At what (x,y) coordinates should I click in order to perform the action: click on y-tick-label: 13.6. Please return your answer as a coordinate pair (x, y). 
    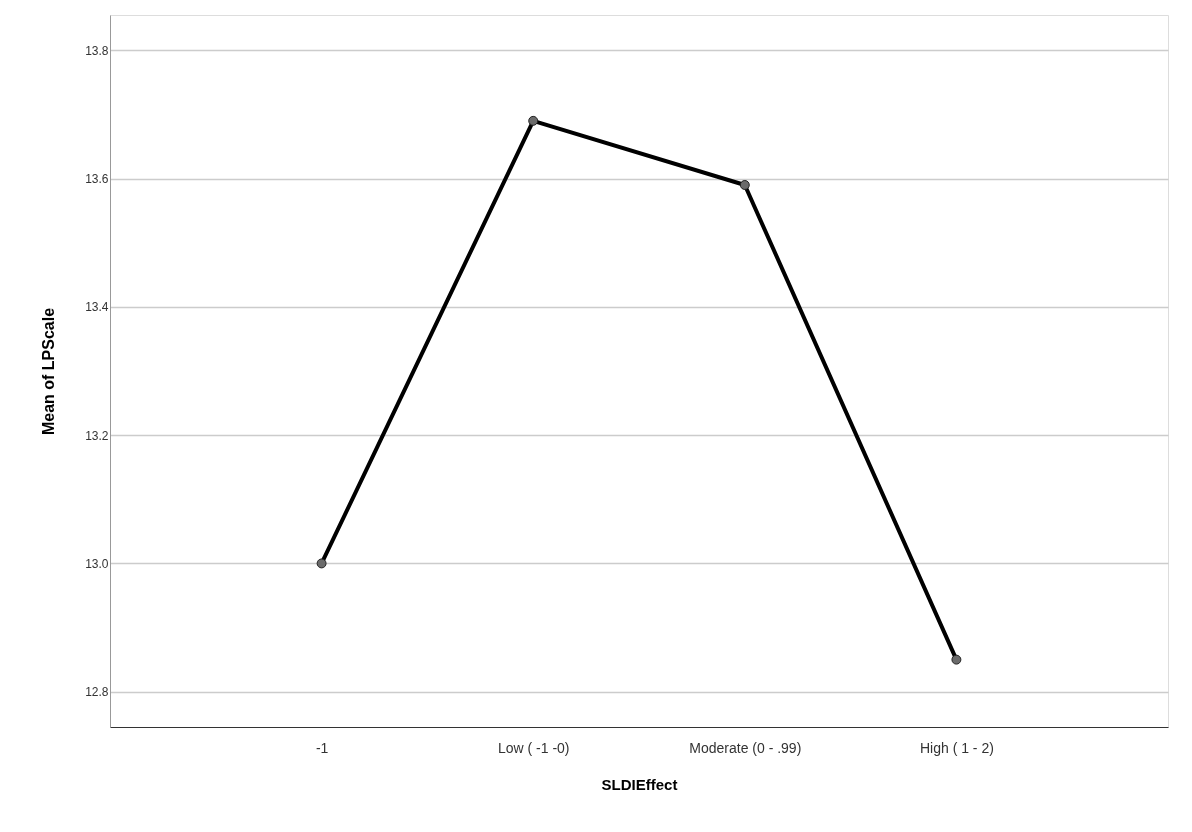
    Looking at the image, I should click on (97, 179).